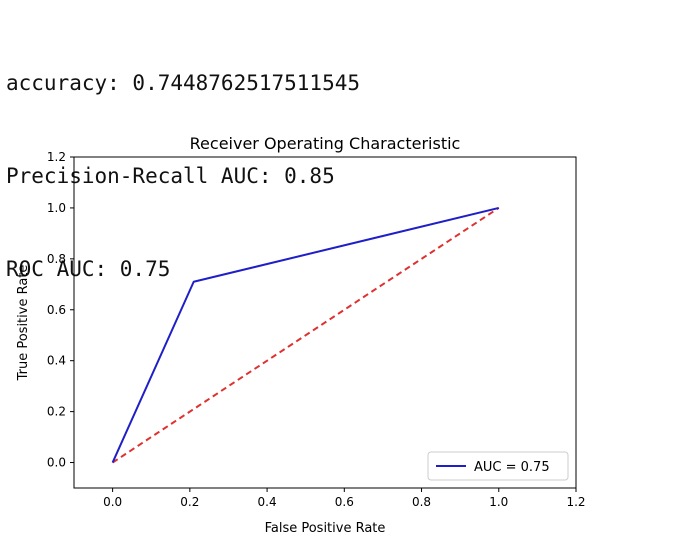  What do you see at coordinates (344, 502) in the screenshot?
I see `x-tick-label: 0.6` at bounding box center [344, 502].